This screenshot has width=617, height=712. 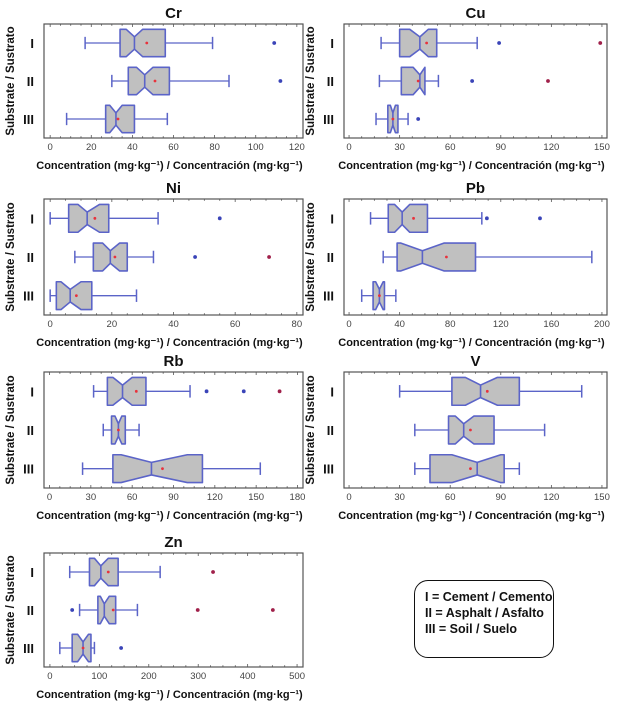 I want to click on x-tick-label: 400, so click(x=248, y=676).